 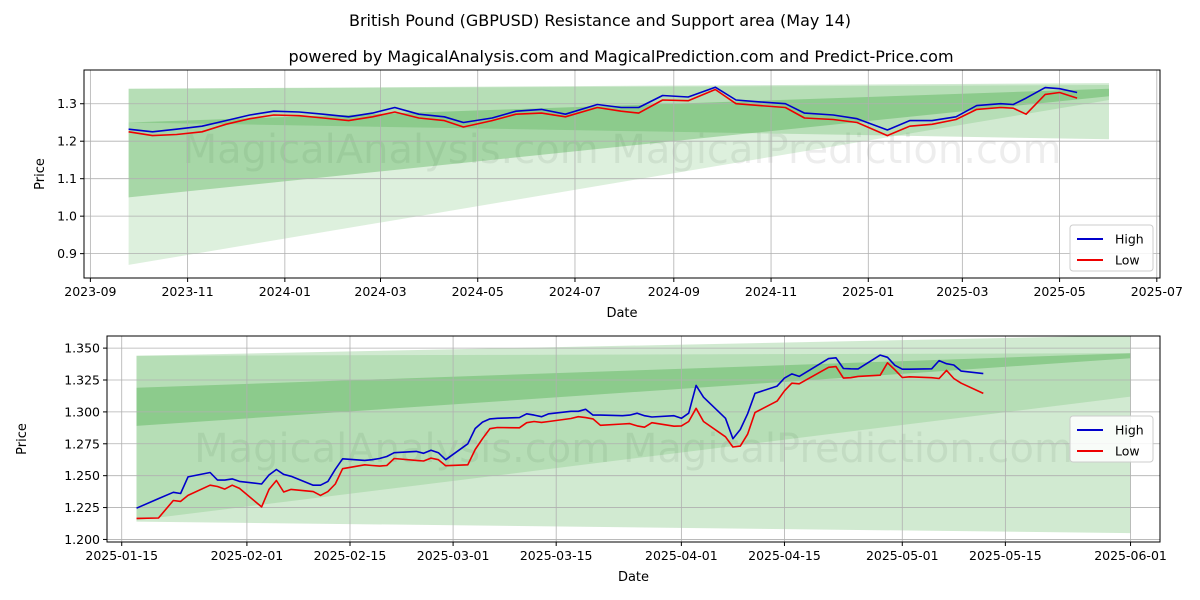 What do you see at coordinates (962, 291) in the screenshot?
I see `x-tick-label: 2025-03` at bounding box center [962, 291].